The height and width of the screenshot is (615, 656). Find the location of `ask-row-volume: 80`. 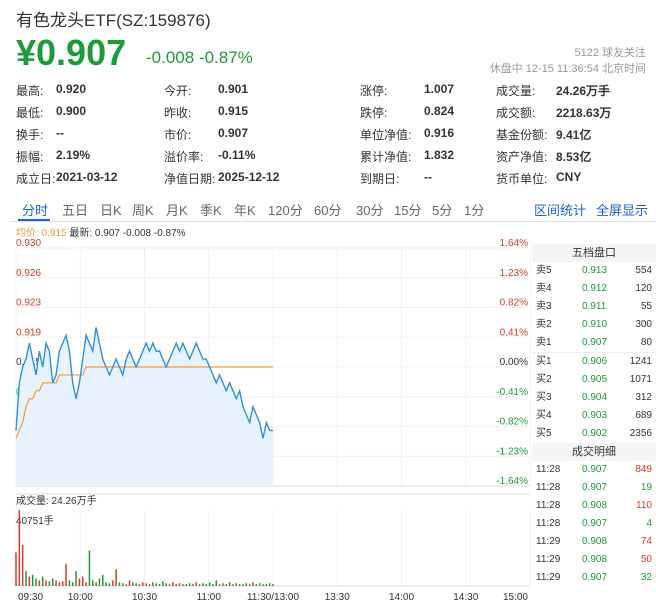

ask-row-volume: 80 is located at coordinates (646, 342).